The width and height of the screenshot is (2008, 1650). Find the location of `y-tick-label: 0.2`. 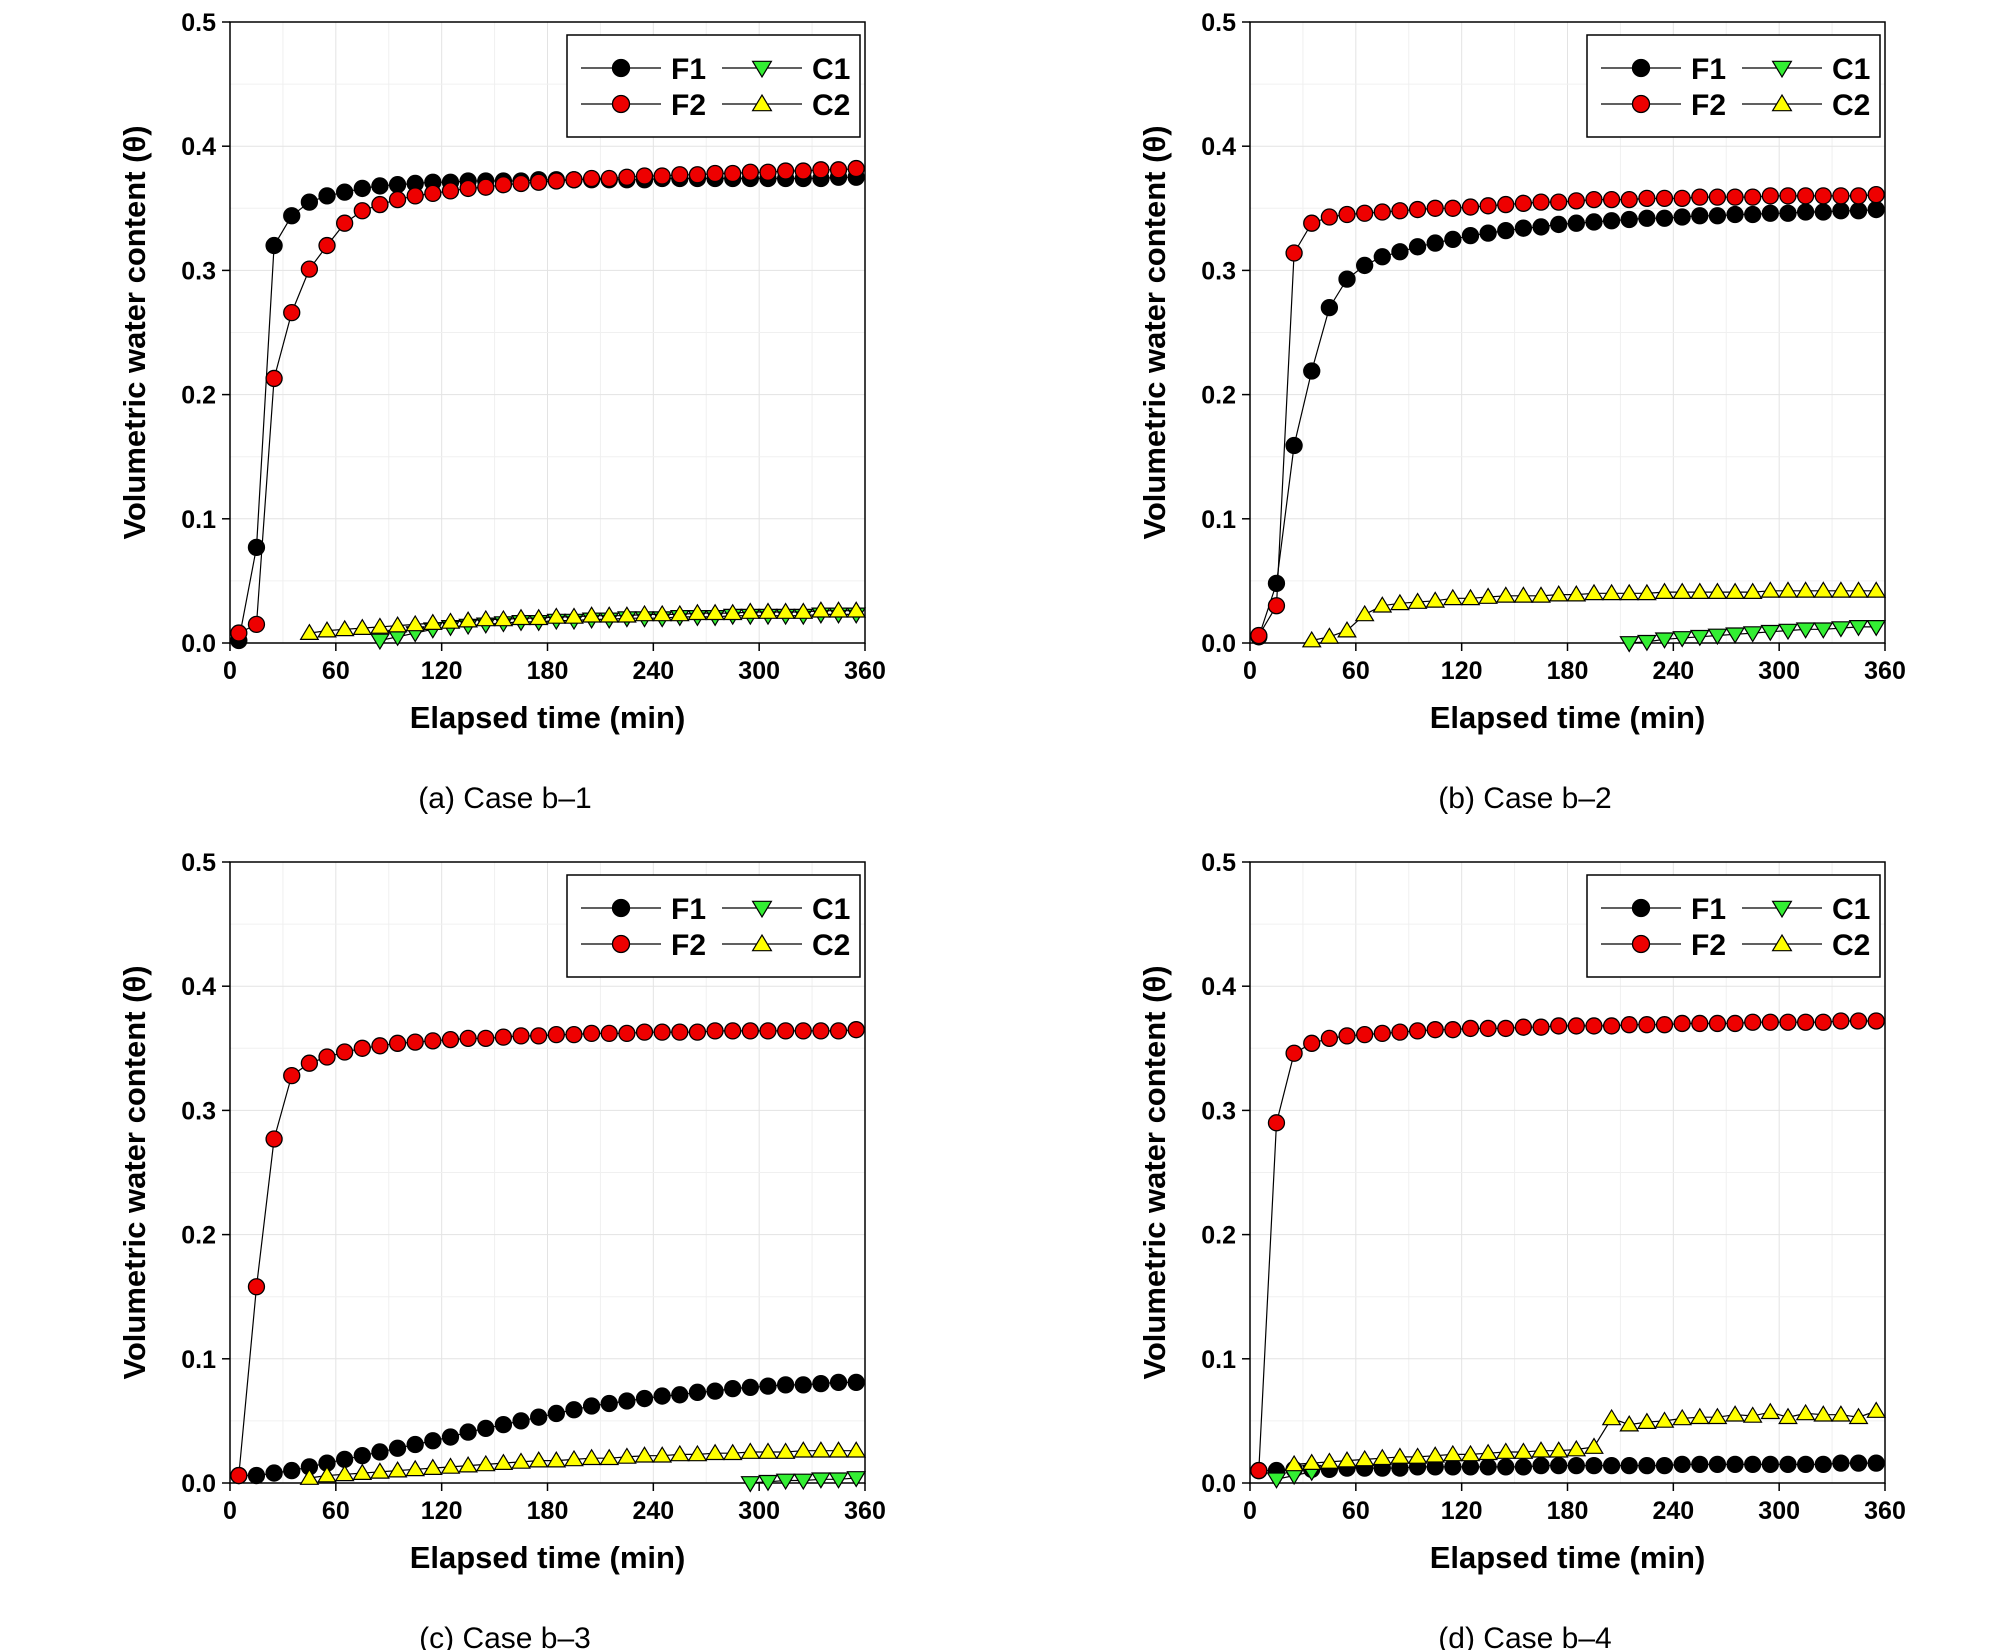

y-tick-label: 0.2 is located at coordinates (198, 1236).